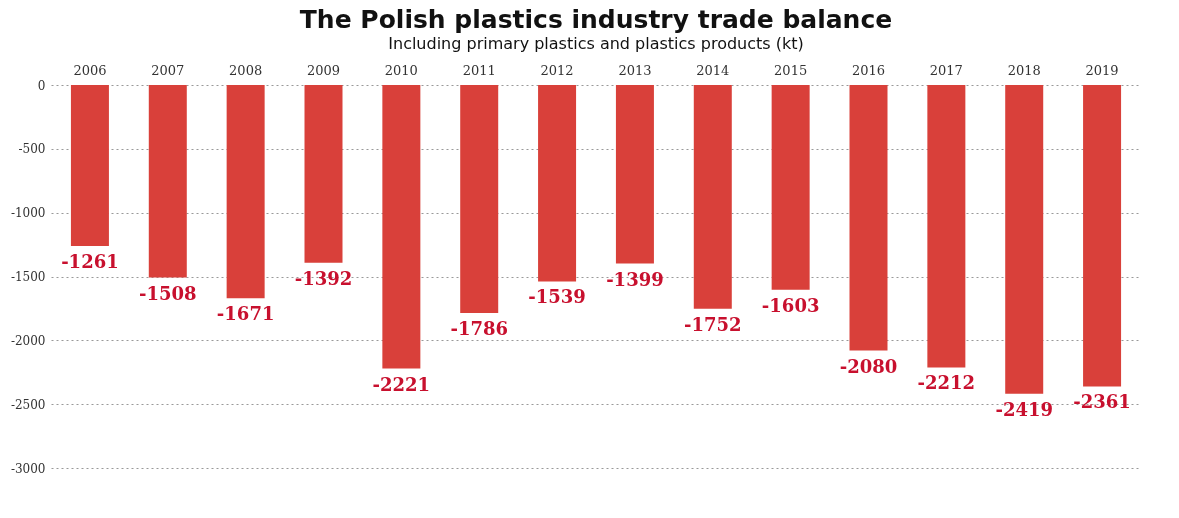 This screenshot has width=1179, height=518. Describe the element at coordinates (90, 70) in the screenshot. I see `x-tick-label: 2006` at that location.